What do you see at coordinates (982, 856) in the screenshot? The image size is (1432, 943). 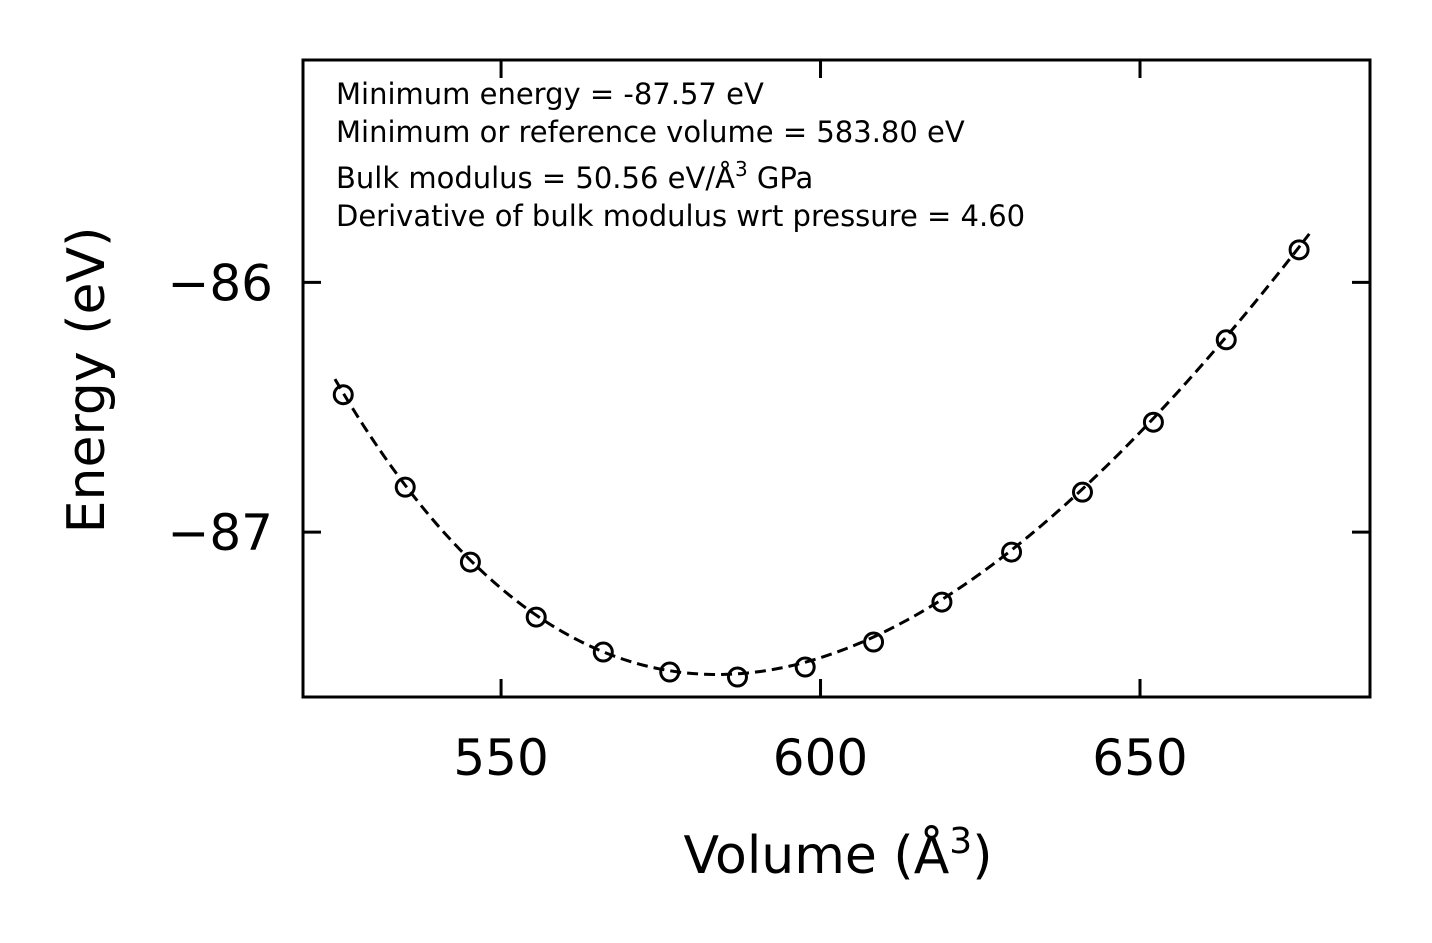 I see `x-axis-label-close: )` at bounding box center [982, 856].